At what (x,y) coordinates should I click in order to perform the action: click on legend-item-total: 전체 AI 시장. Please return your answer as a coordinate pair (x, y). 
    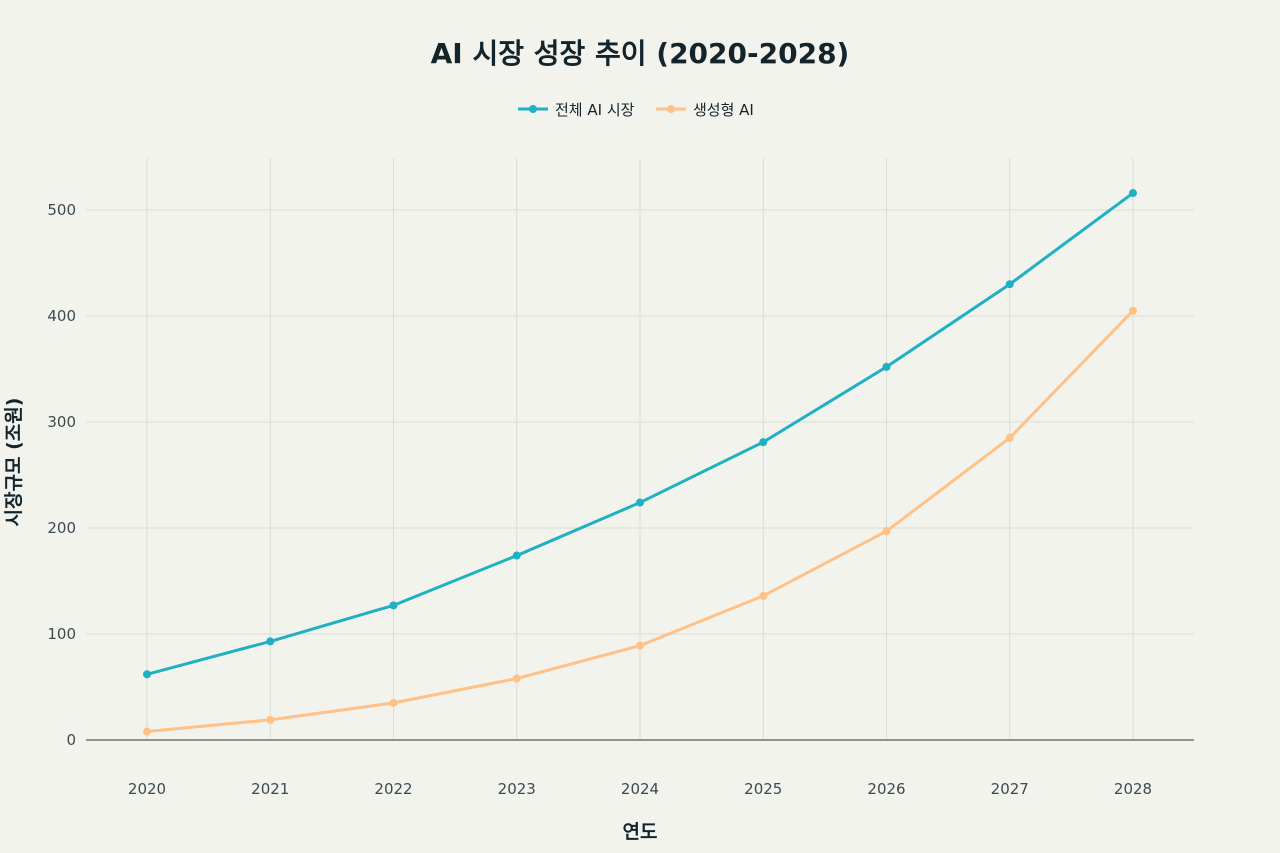
    Looking at the image, I should click on (576, 110).